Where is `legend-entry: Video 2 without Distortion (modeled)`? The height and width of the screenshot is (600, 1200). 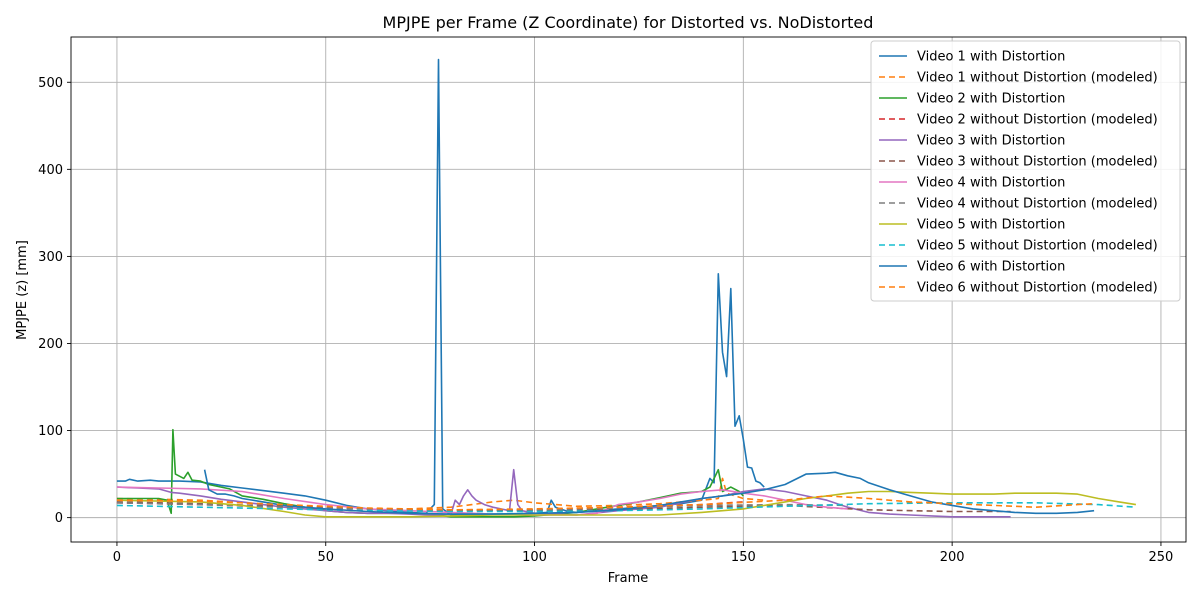
legend-entry: Video 2 without Distortion (modeled) is located at coordinates (1037, 120).